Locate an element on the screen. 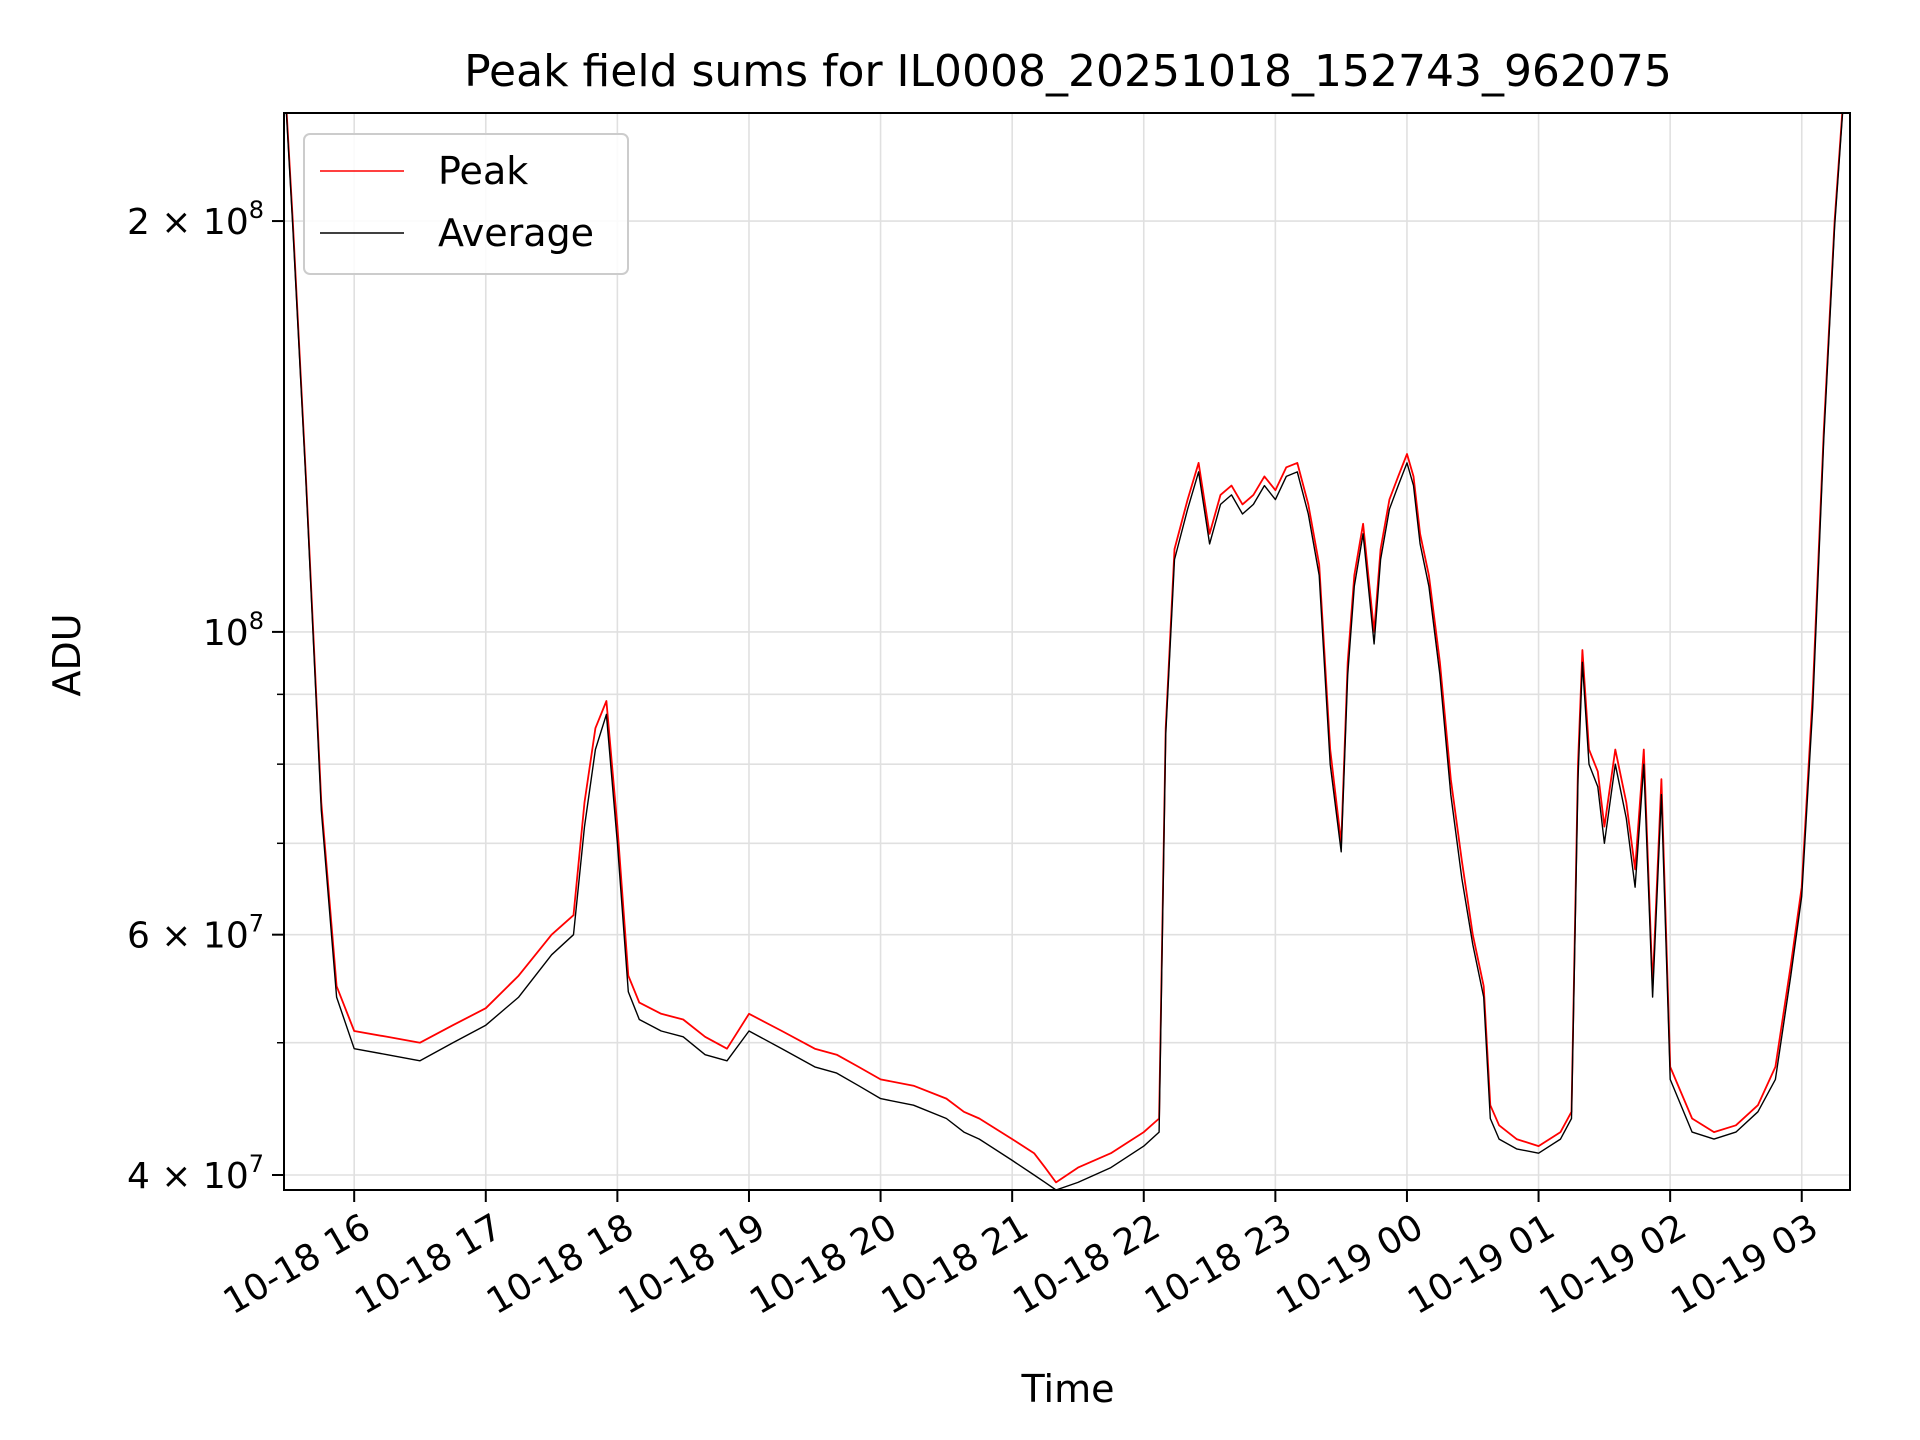 This screenshot has height=1440, width=1920. legend-box is located at coordinates (466, 204).